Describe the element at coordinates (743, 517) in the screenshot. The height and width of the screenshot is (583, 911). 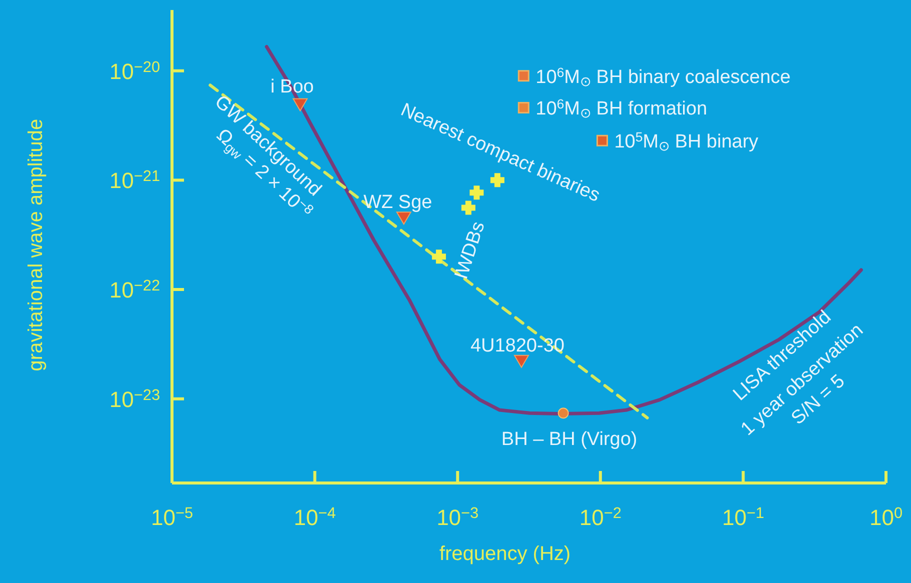
I see `x-tick-label: 10$^{−1}$` at that location.